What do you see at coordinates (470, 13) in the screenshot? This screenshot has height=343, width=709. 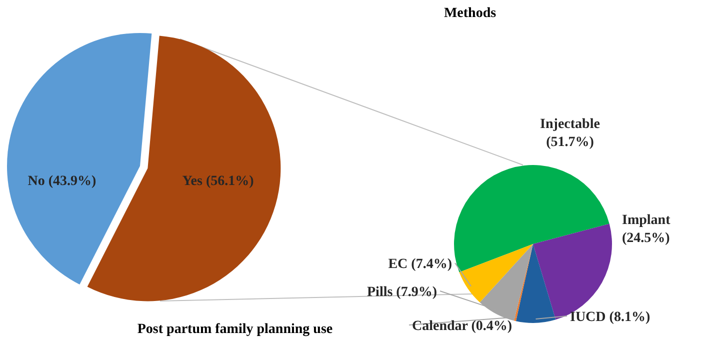 I see `chart-title: Methods` at bounding box center [470, 13].